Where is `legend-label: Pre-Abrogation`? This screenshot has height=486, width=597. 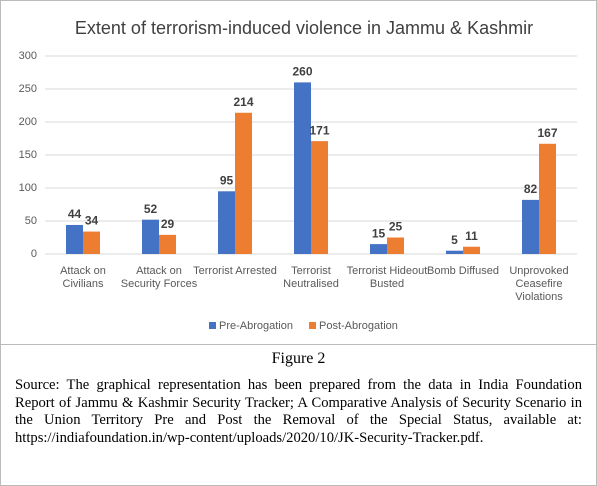
legend-label: Pre-Abrogation is located at coordinates (256, 326).